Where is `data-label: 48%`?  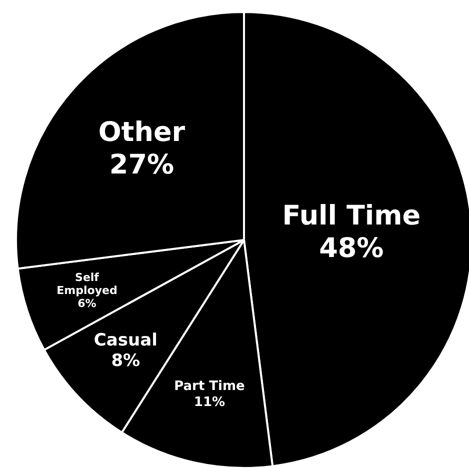
data-label: 48% is located at coordinates (351, 248).